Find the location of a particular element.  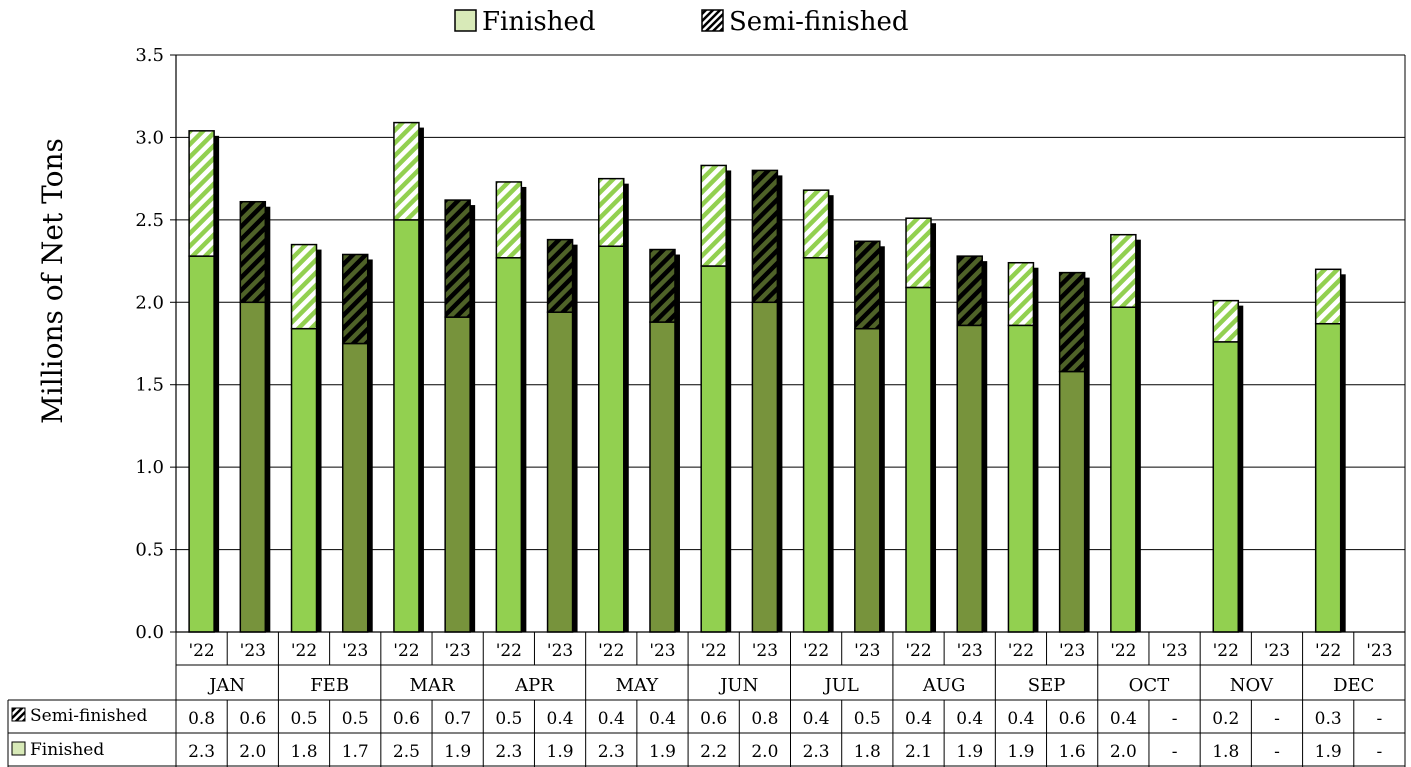

table-cell-semi-finished: 0.3 is located at coordinates (1328, 719).